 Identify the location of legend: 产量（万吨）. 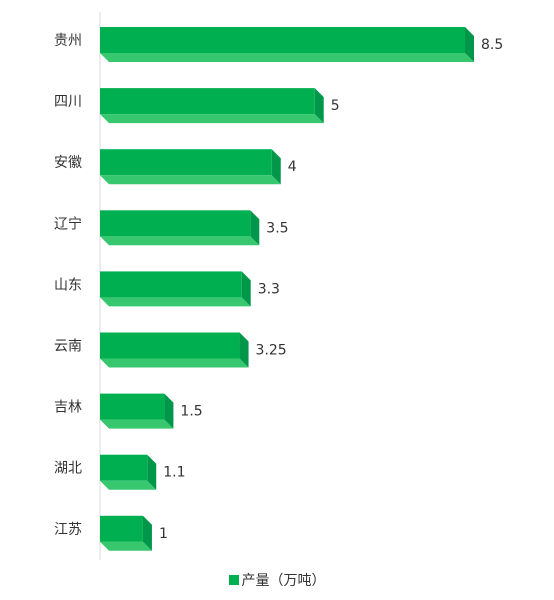
(277, 580).